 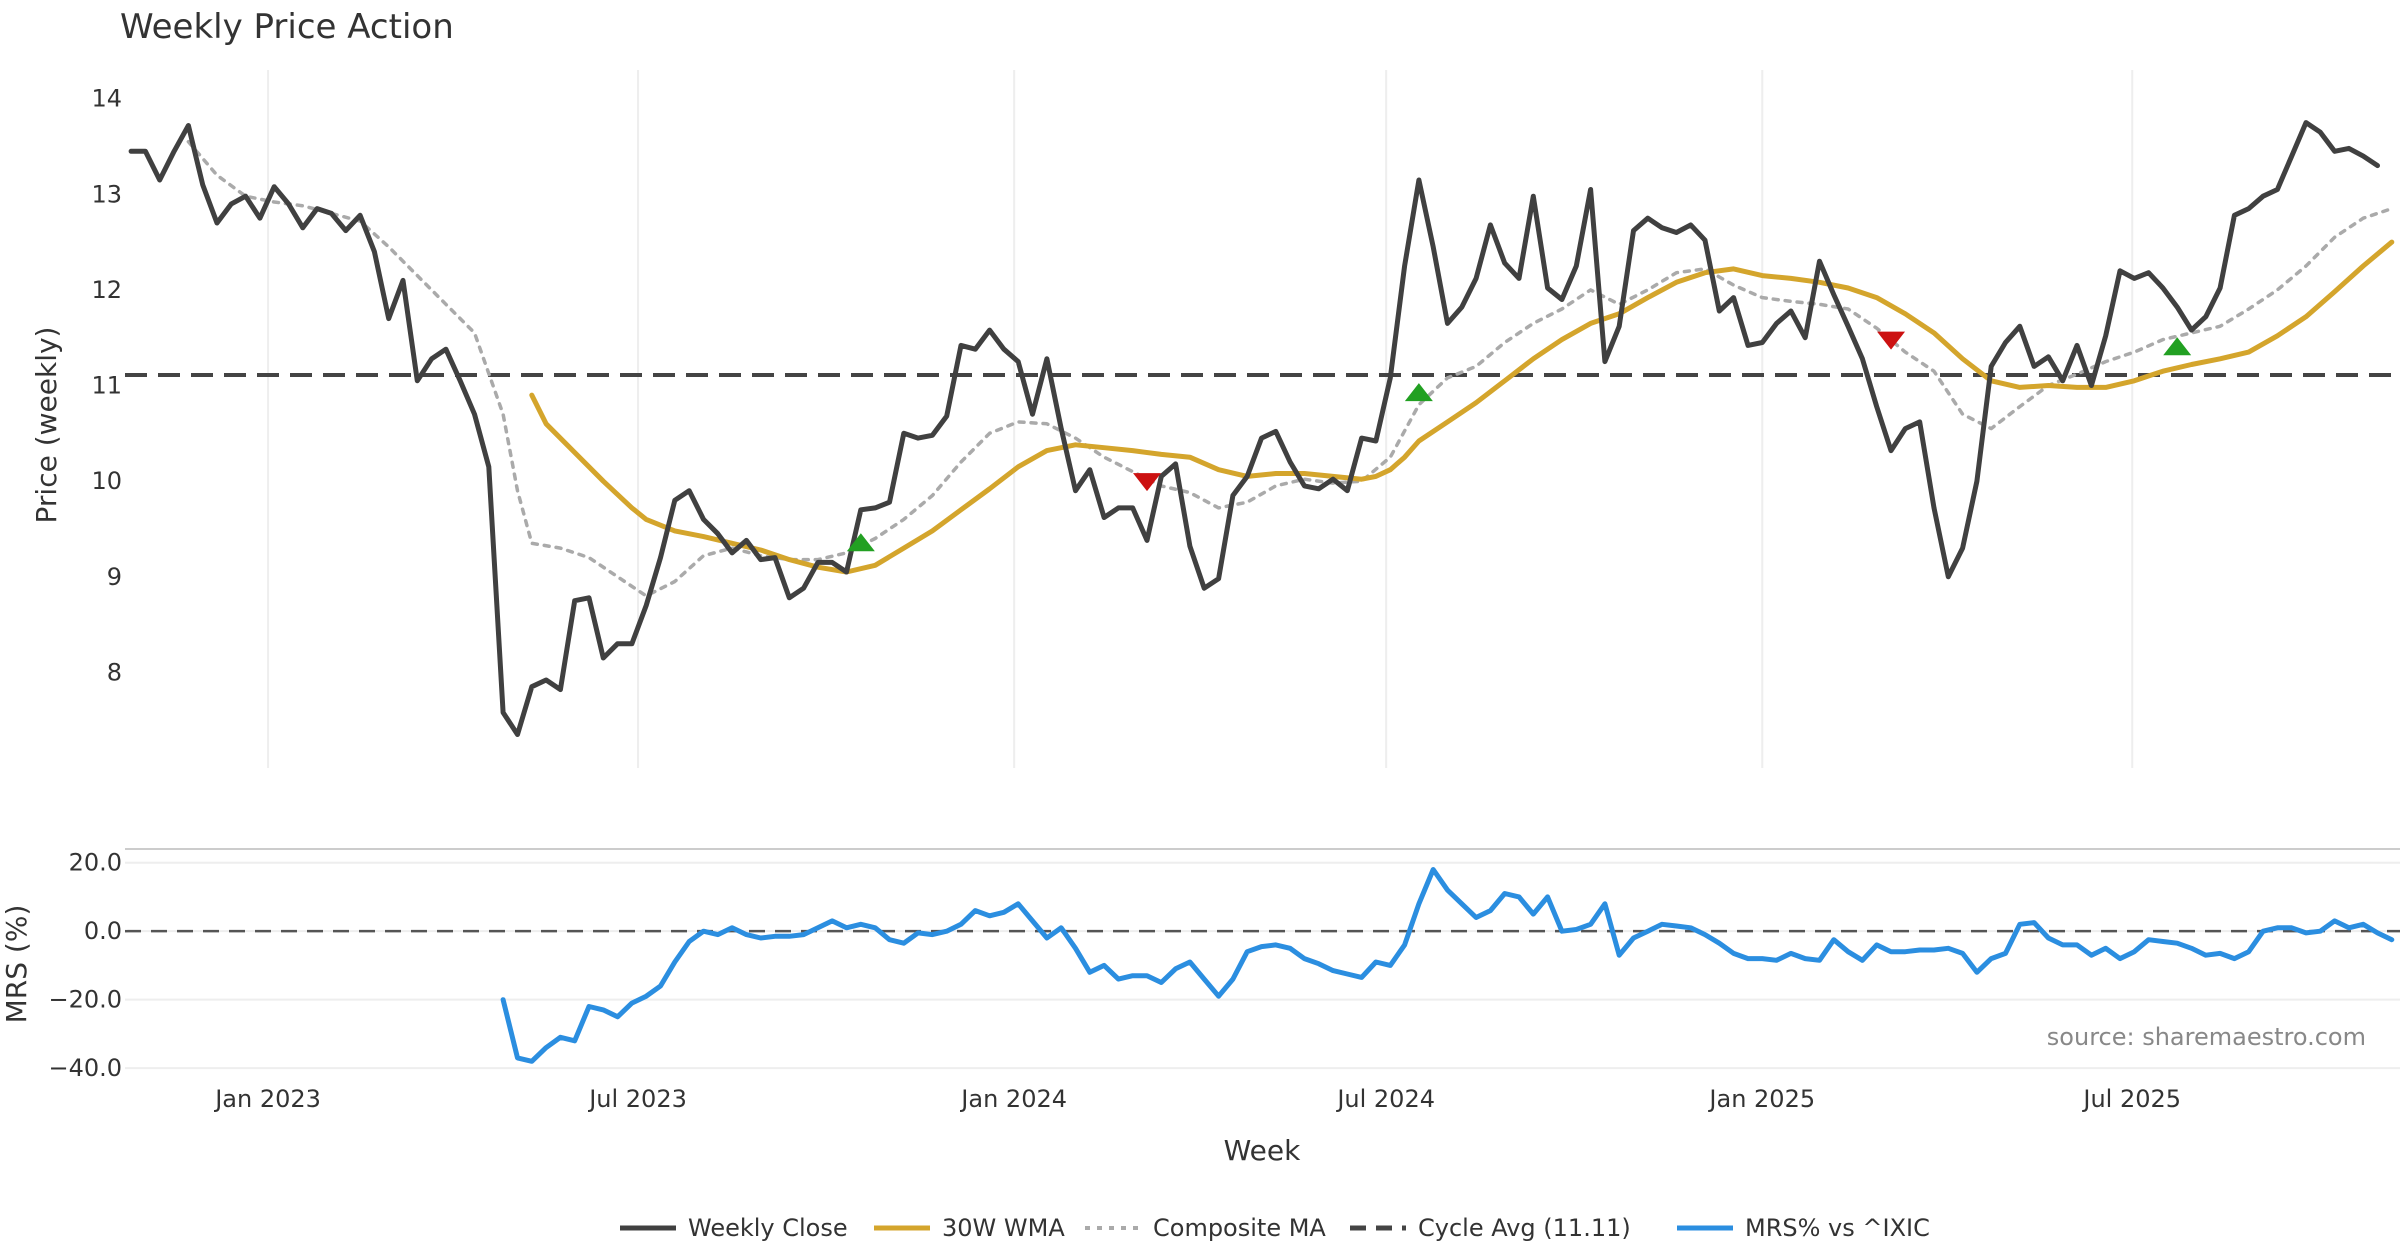 What do you see at coordinates (1262, 1150) in the screenshot?
I see `x-axis-label: Week` at bounding box center [1262, 1150].